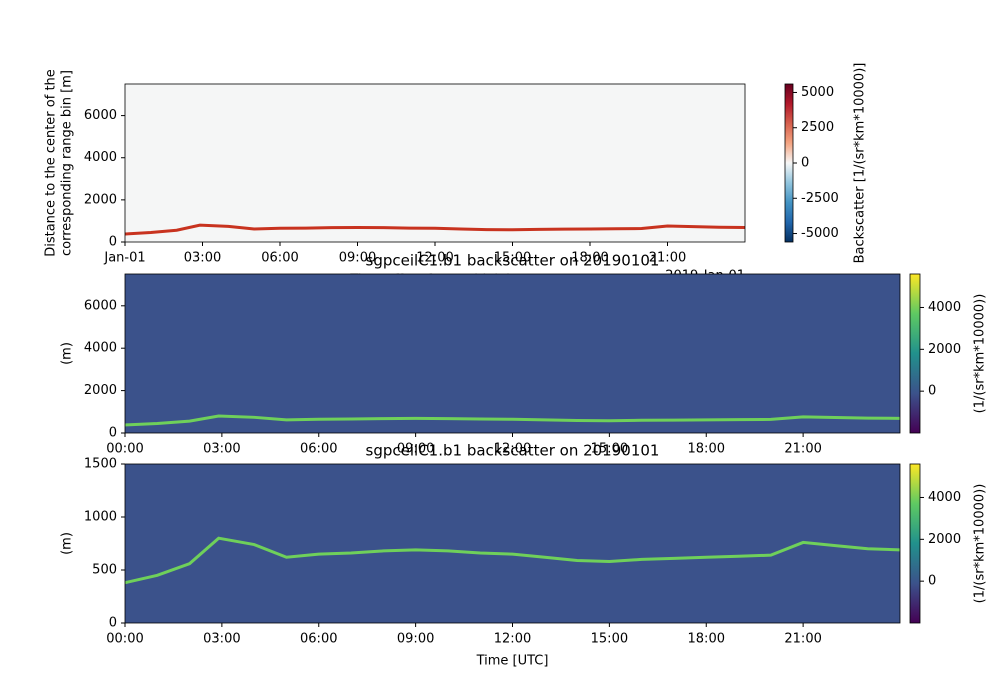 The width and height of the screenshot is (1000, 700). Describe the element at coordinates (820, 233) in the screenshot. I see `colorbar-tick-label: -5000` at that location.